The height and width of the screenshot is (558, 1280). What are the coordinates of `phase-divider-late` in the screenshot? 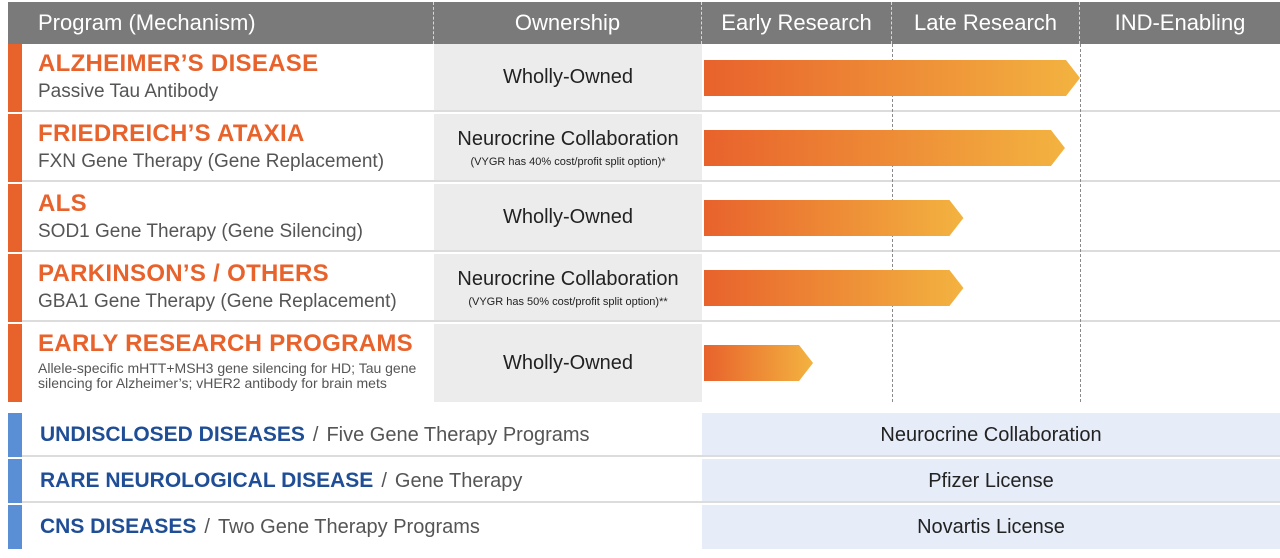 It's located at (892, 223).